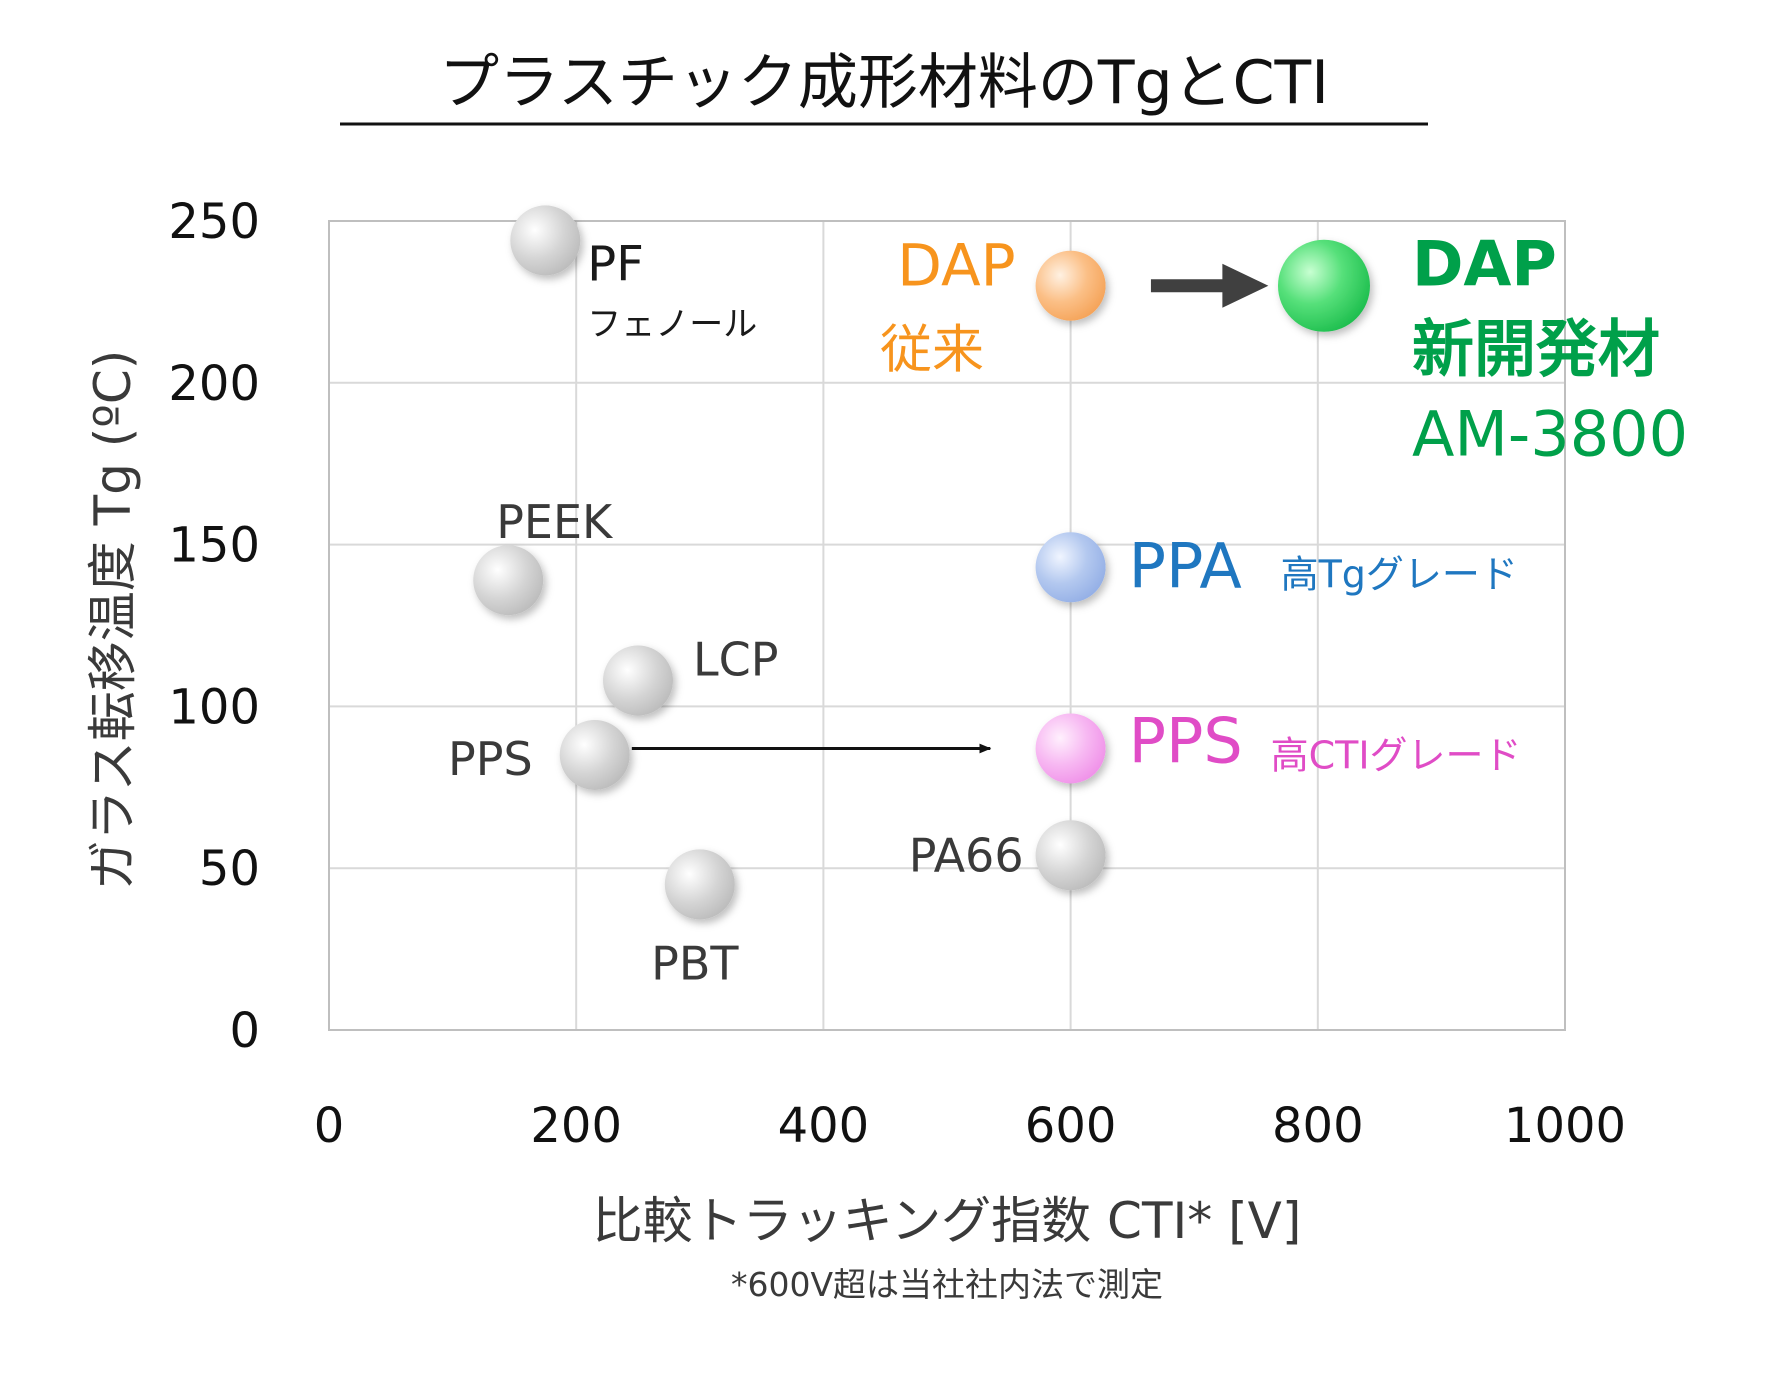 This screenshot has height=1374, width=1781. I want to click on point-sublabel: 高CTIグレード, so click(1396, 755).